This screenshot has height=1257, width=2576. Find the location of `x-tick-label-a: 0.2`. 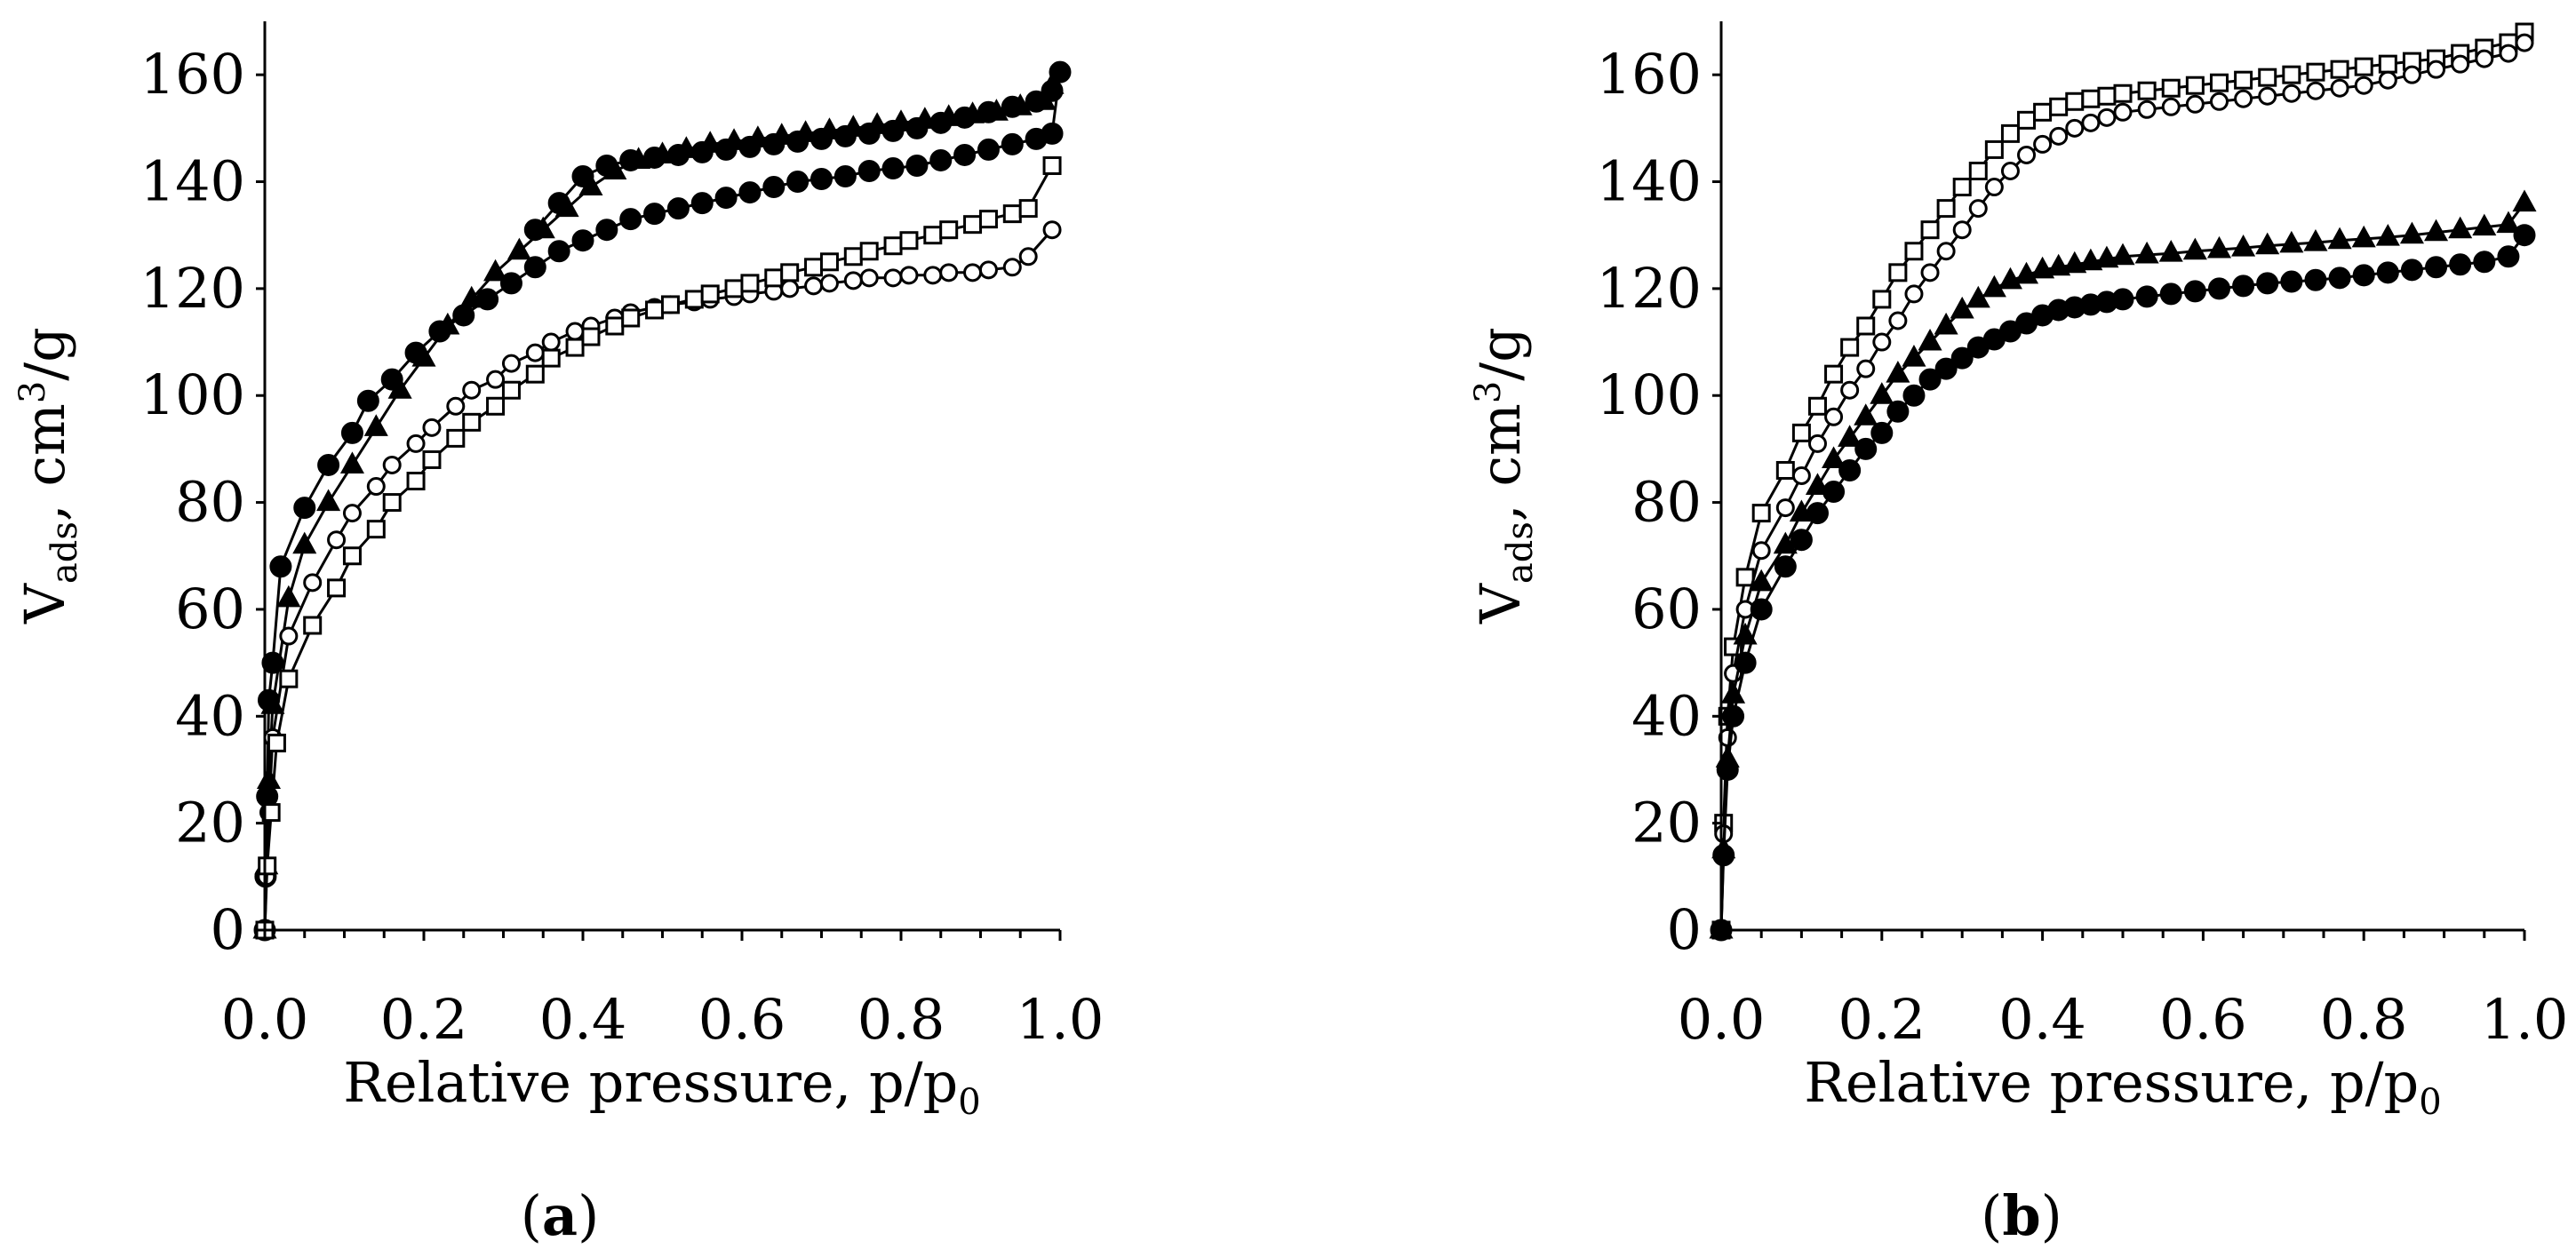

x-tick-label-a: 0.2 is located at coordinates (424, 1019).